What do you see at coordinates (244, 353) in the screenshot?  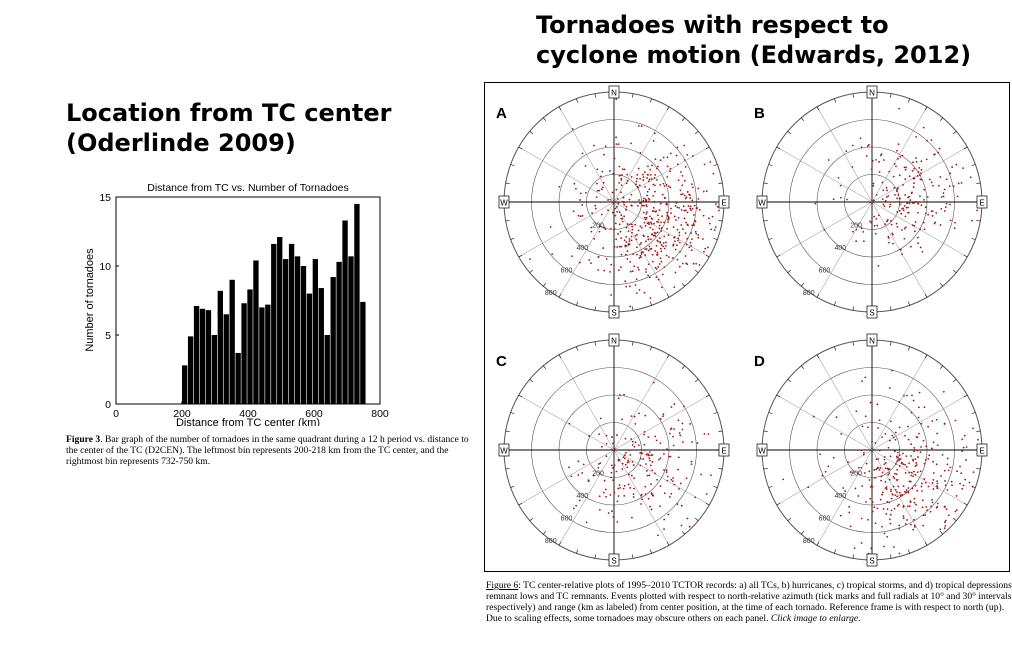 I see `bar` at bounding box center [244, 353].